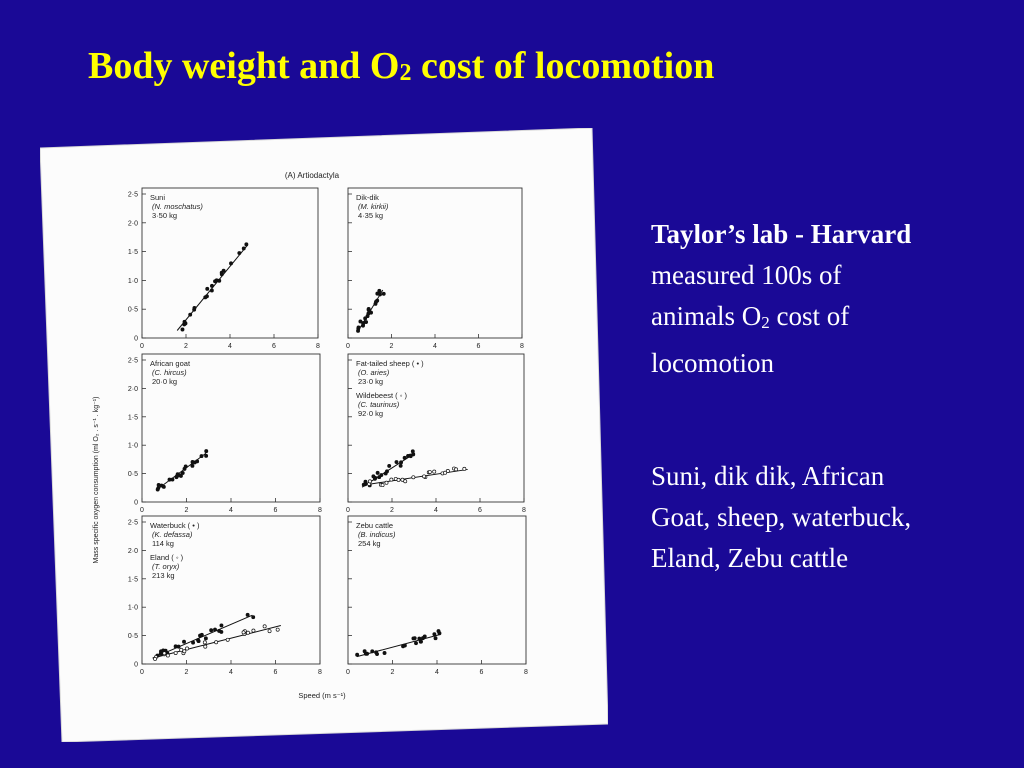  I want to click on slide-title: Body weight and O2 cost of locomotion, so click(401, 66).